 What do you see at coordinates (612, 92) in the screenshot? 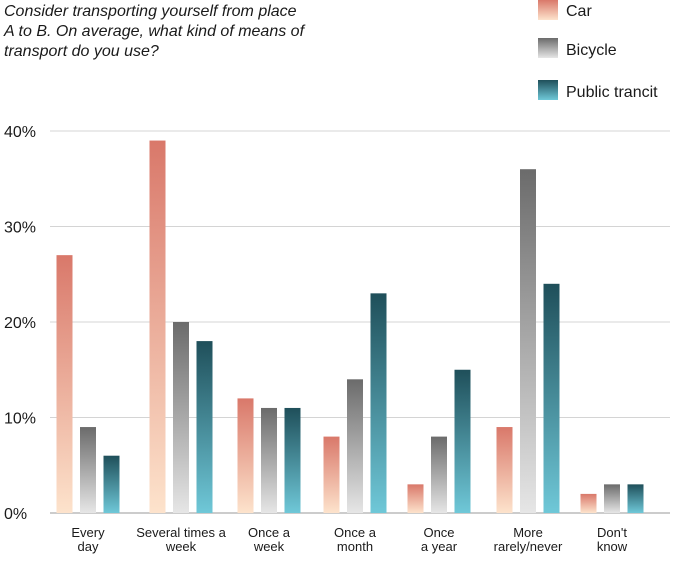
I see `legend-label-public-transit: Public trancit` at bounding box center [612, 92].